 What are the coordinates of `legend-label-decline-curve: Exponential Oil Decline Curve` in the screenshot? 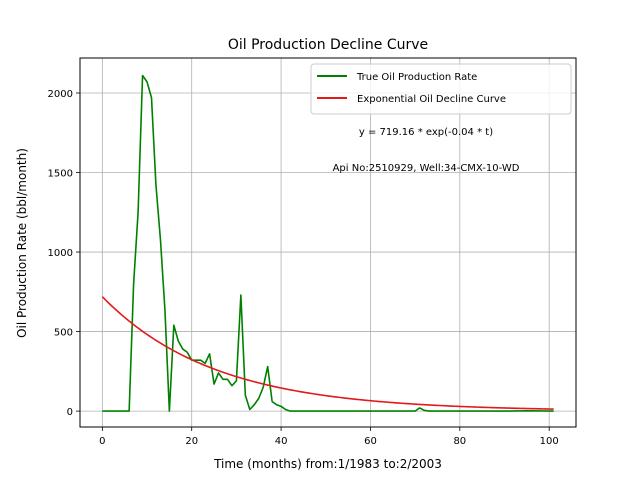 It's located at (431, 99).